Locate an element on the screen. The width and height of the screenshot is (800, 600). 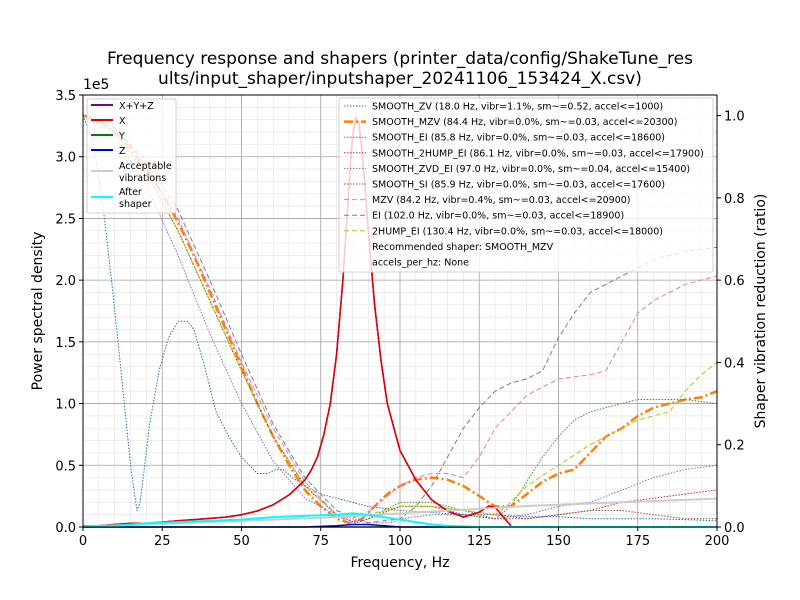
y2-tick-label: 1.0 is located at coordinates (734, 117).